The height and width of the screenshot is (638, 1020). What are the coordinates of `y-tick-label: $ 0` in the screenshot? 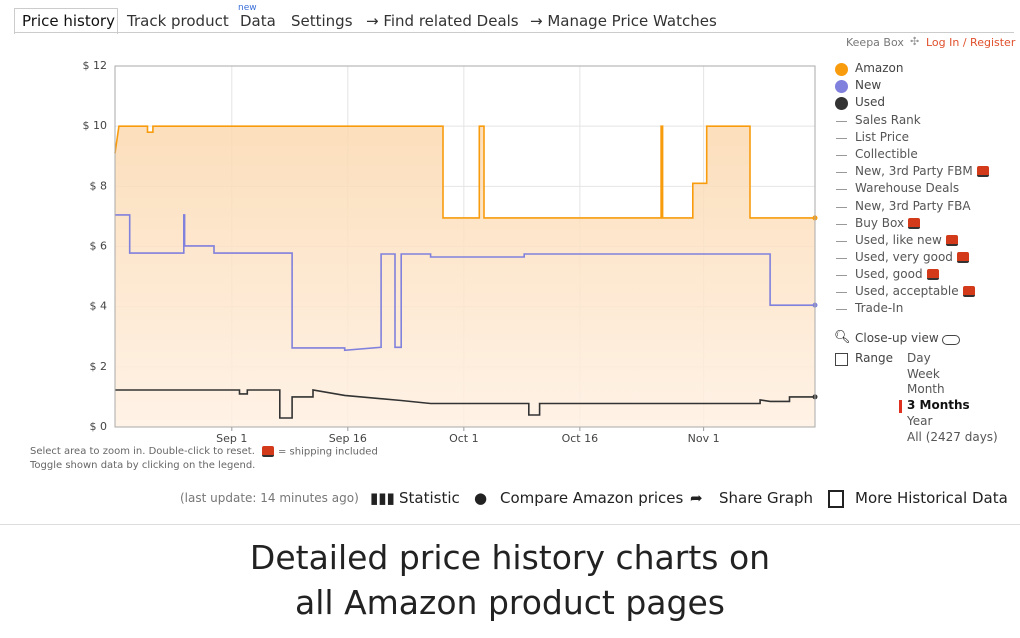 It's located at (99, 426).